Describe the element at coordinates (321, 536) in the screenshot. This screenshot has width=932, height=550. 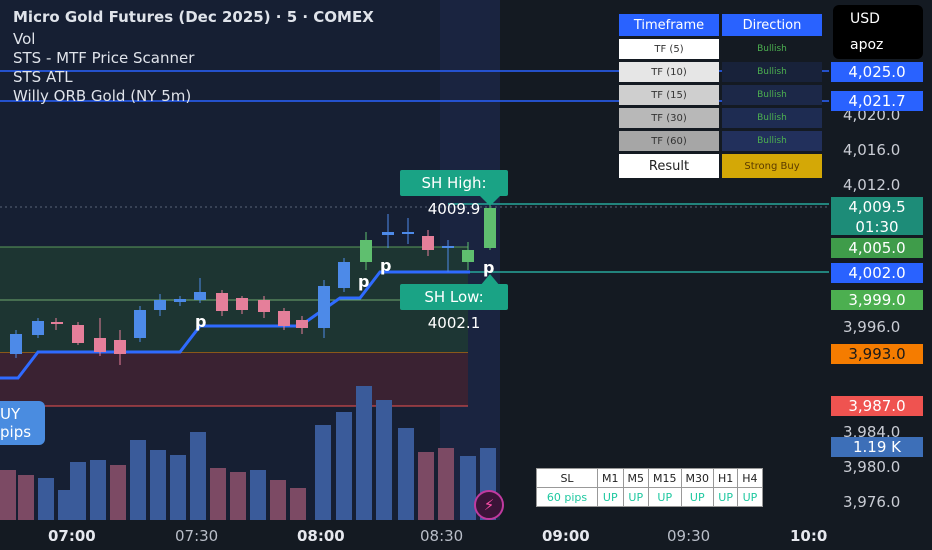
I see `time-tick: 08:00` at that location.